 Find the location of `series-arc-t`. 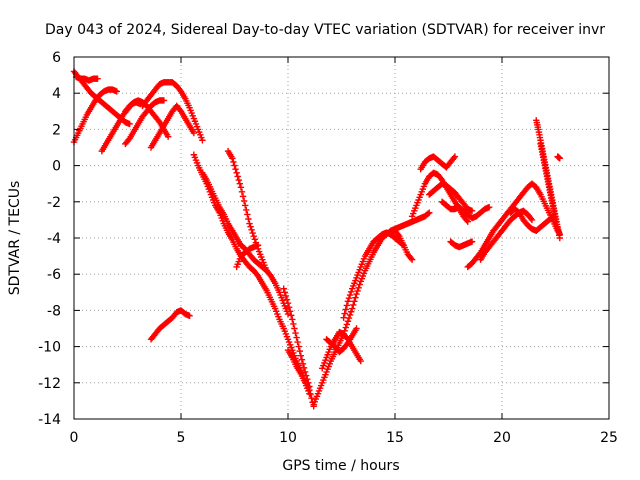

series-arc-t is located at coordinates (401, 245).